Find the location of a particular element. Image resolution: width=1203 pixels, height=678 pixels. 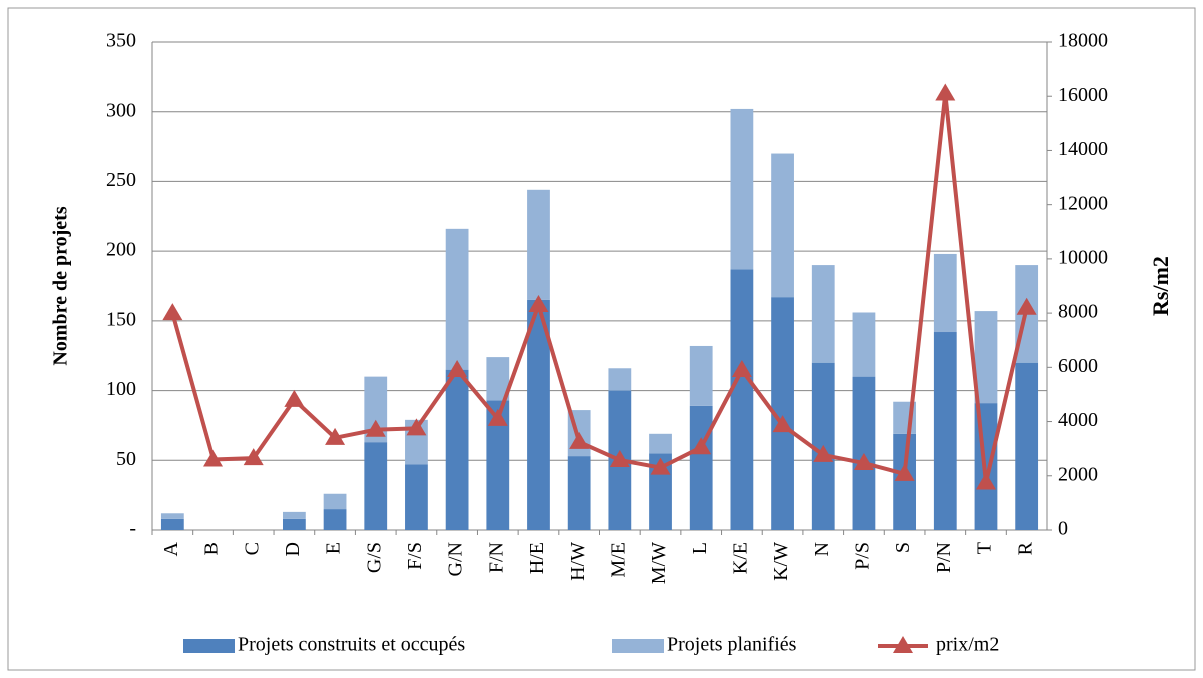

x-tick-label: L is located at coordinates (700, 548).